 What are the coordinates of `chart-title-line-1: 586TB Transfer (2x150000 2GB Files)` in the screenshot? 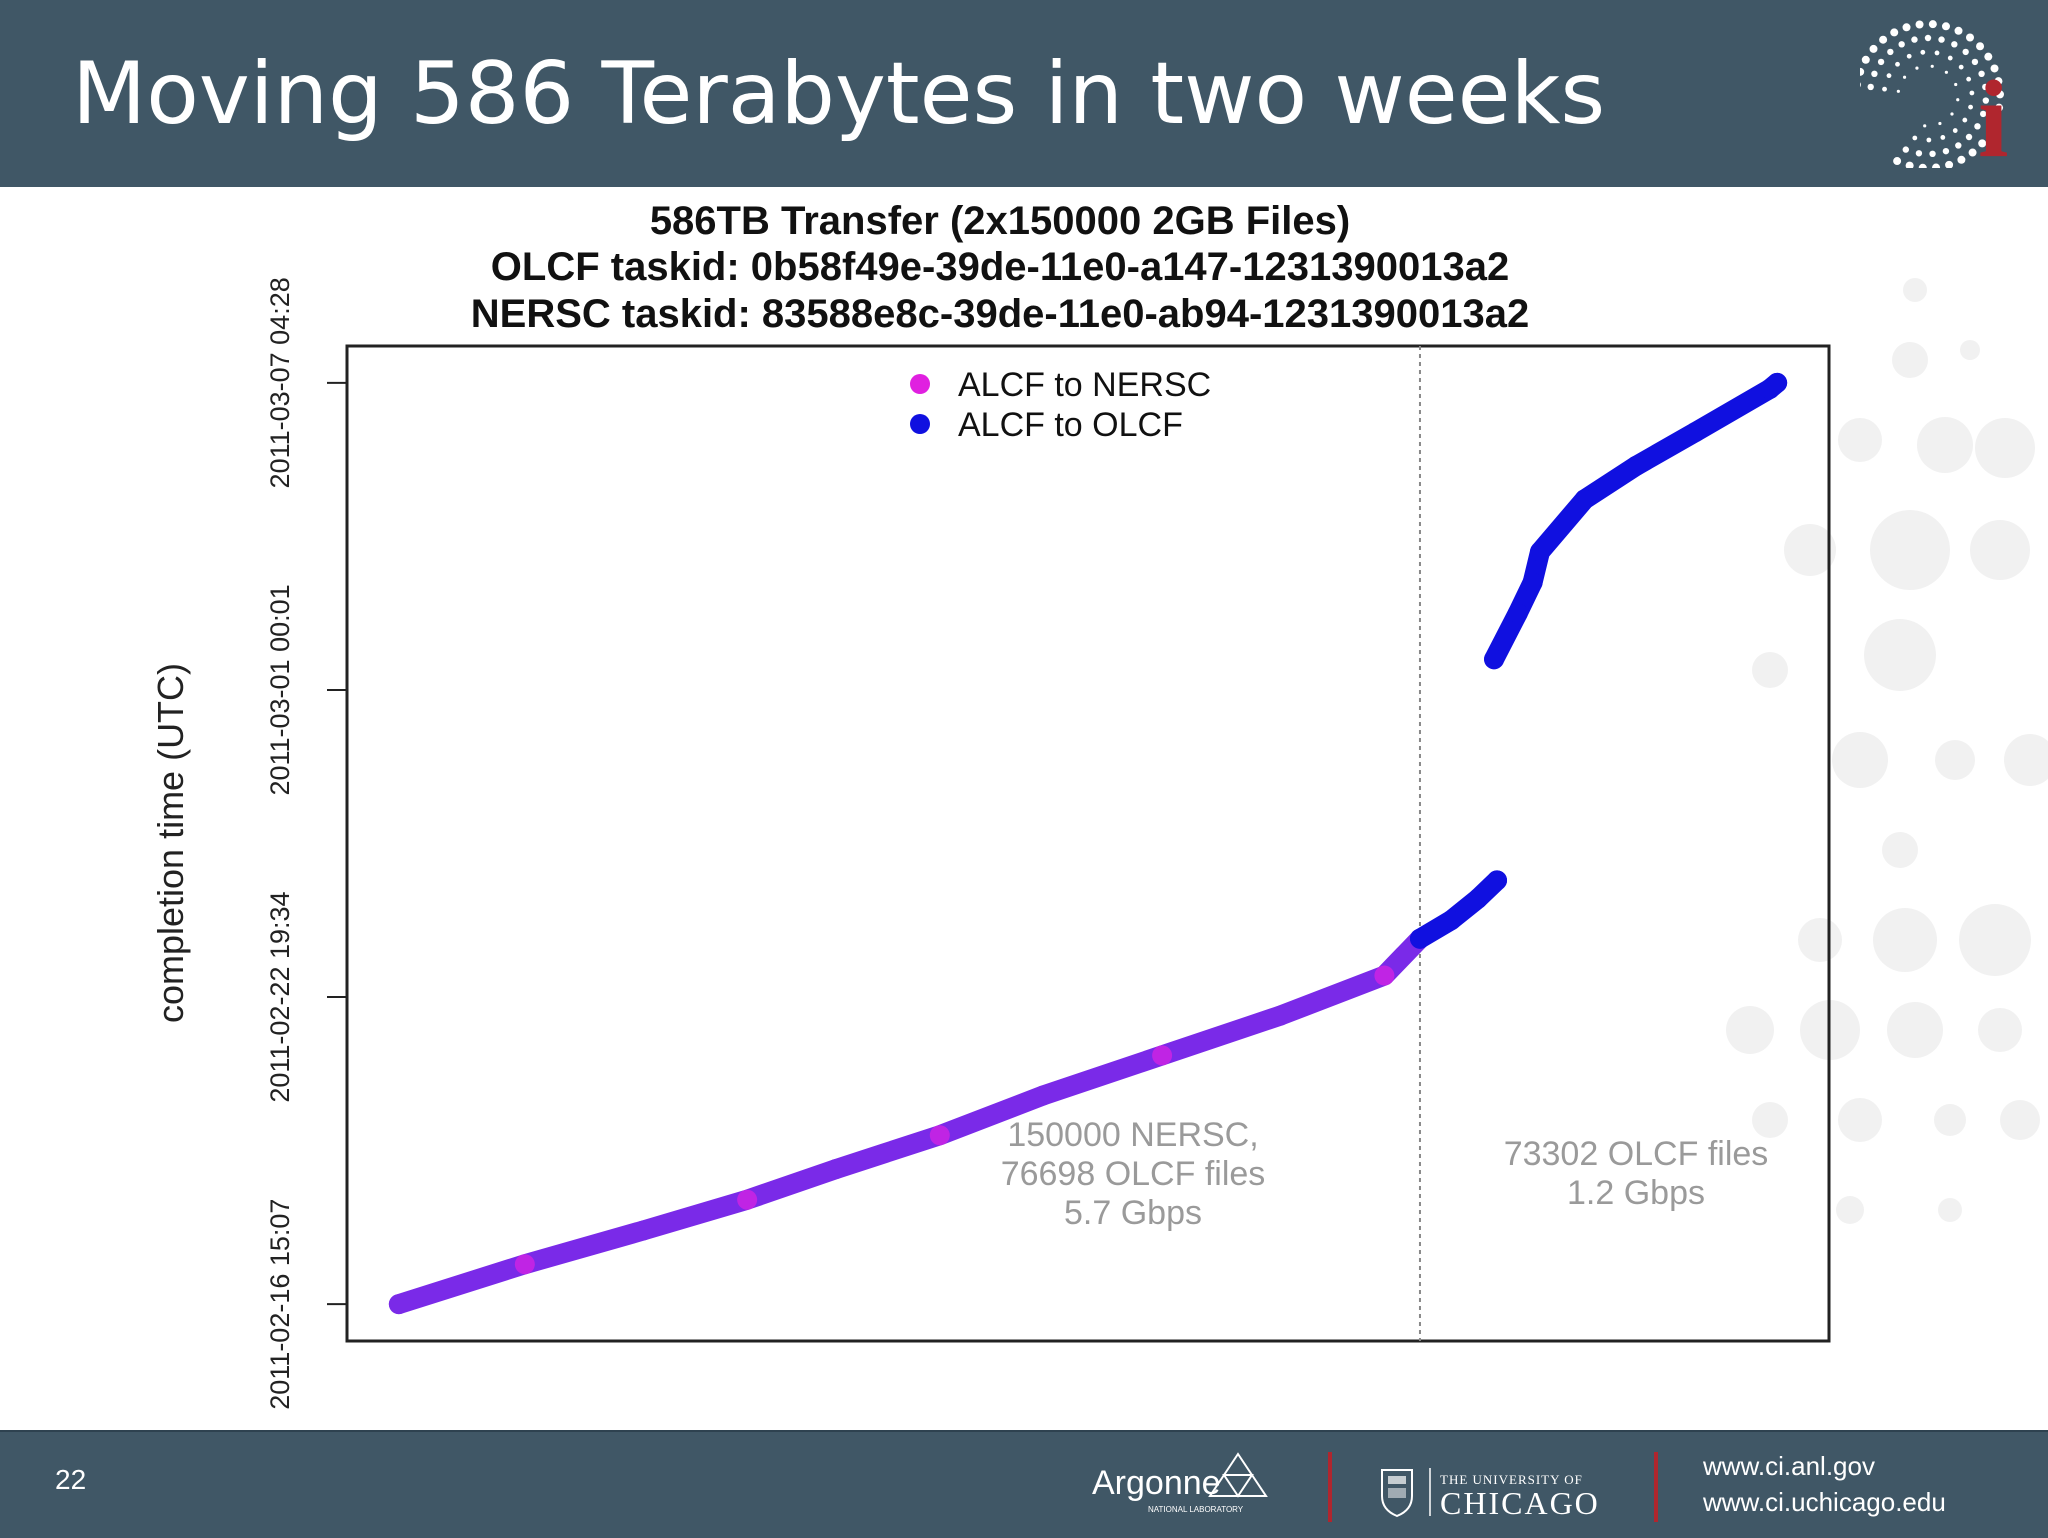 It's located at (1000, 221).